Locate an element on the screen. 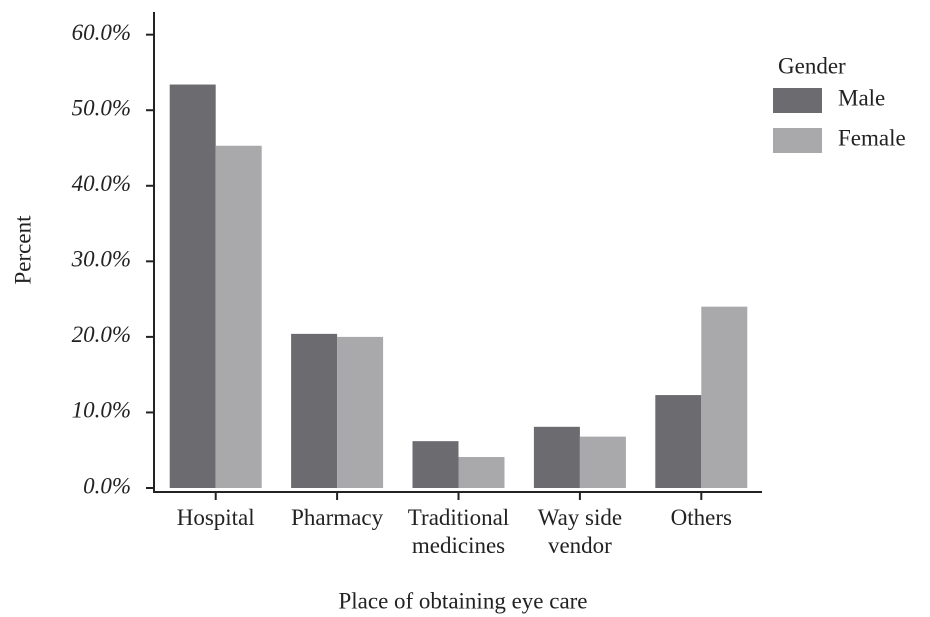 The width and height of the screenshot is (930, 617). y-axis-label: Percent is located at coordinates (22, 250).